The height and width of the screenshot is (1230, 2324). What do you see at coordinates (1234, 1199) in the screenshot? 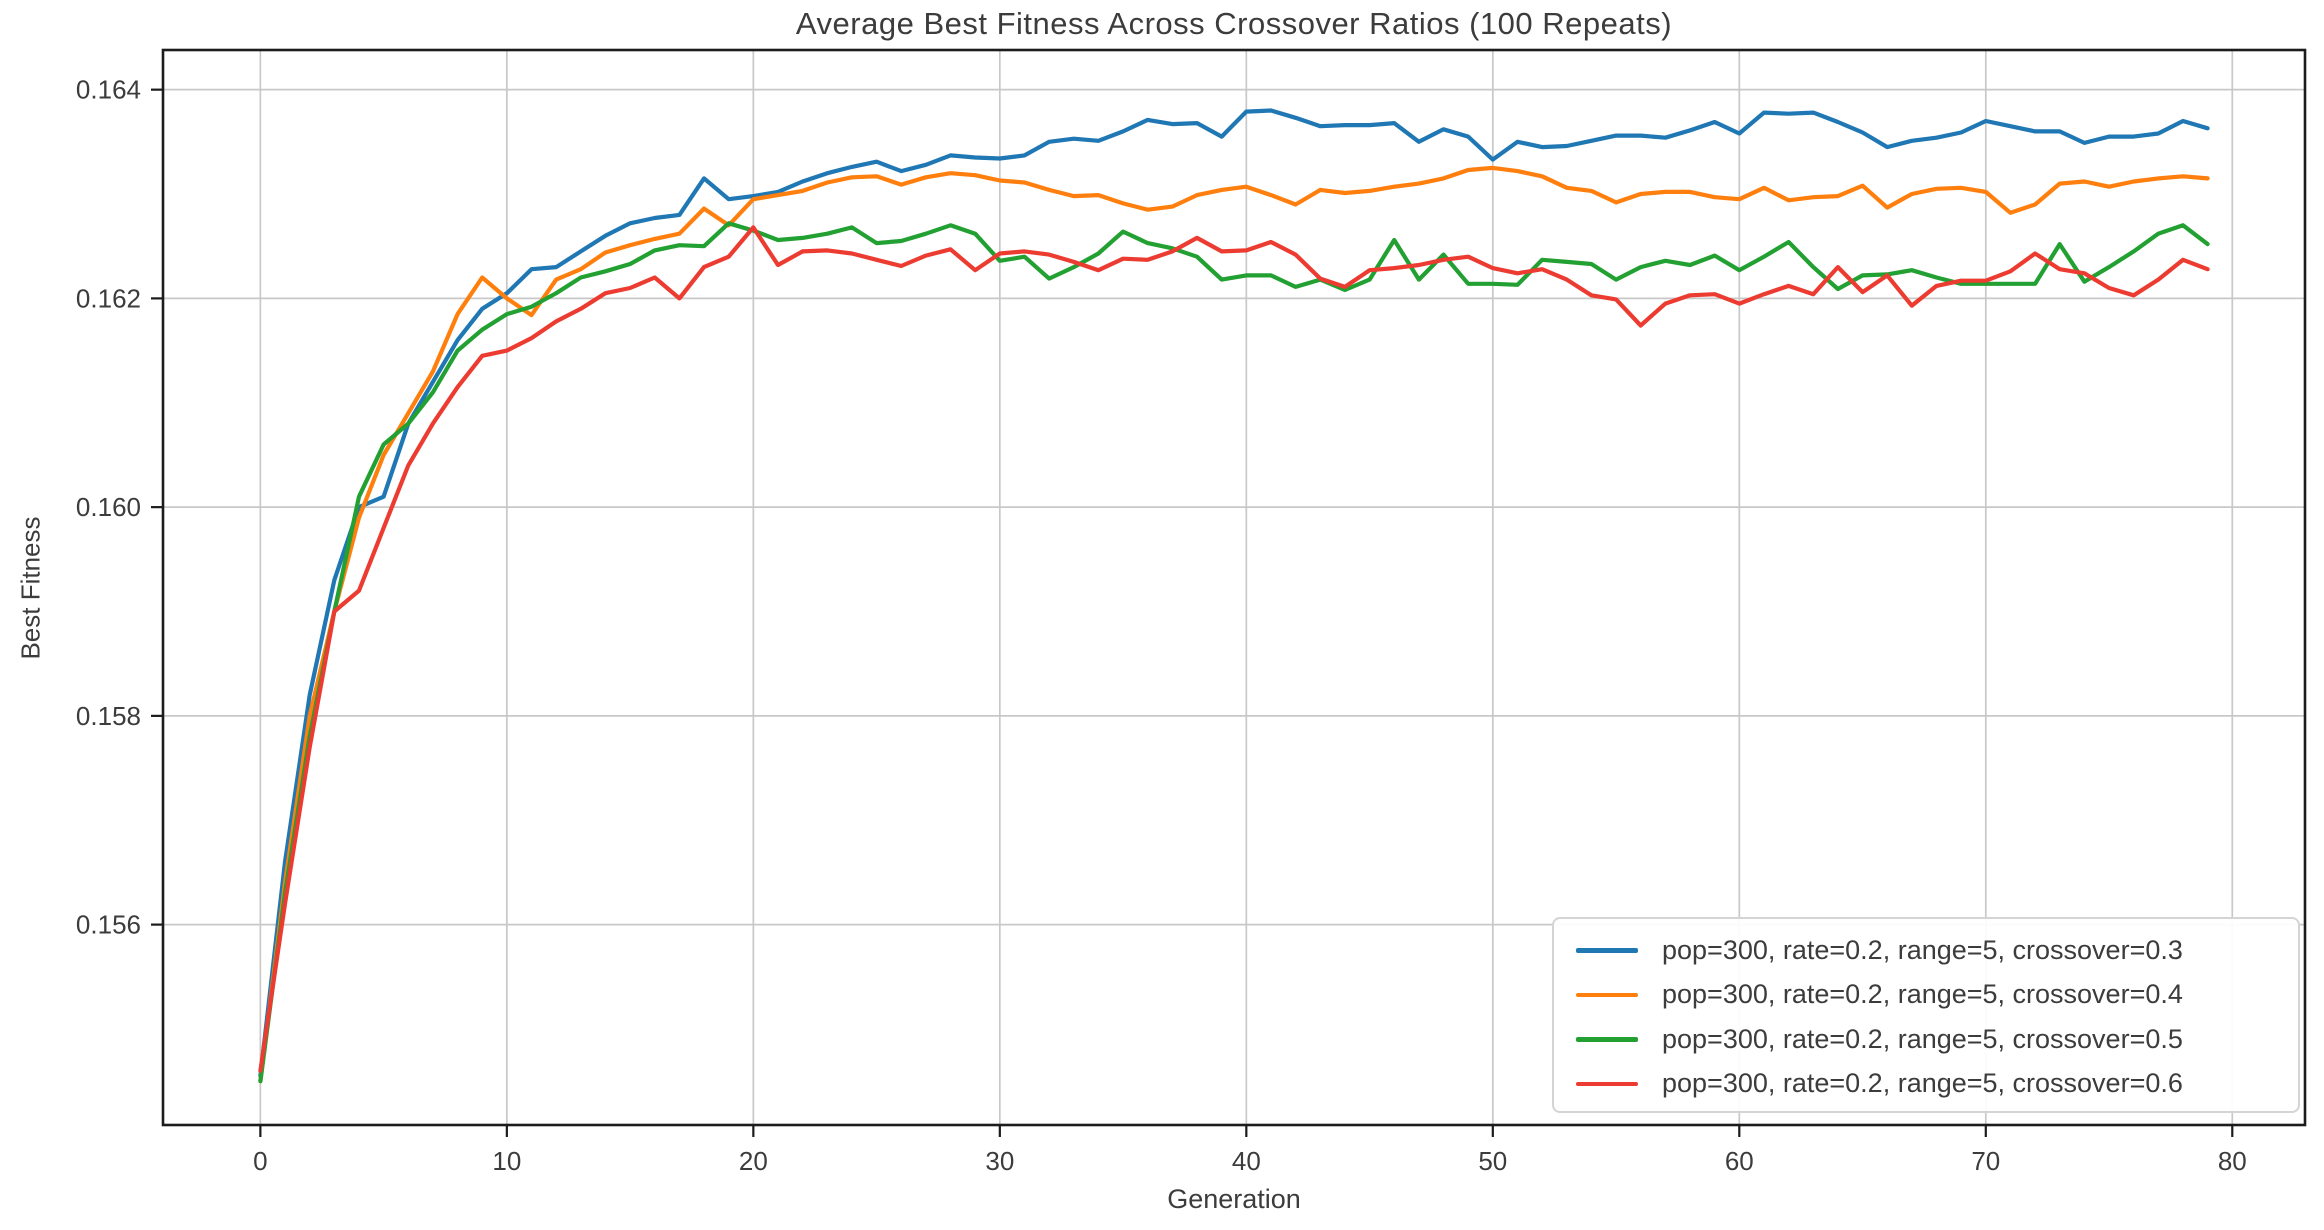
I see `x-axis-label: Generation` at bounding box center [1234, 1199].